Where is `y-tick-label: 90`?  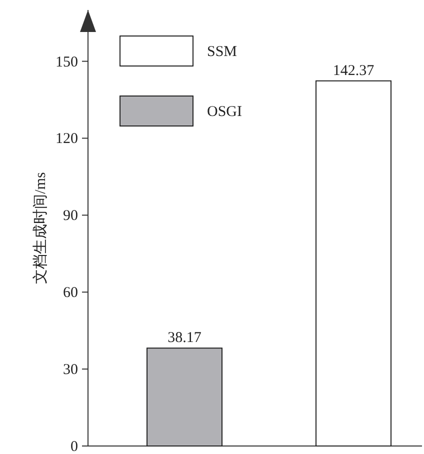 y-tick-label: 90 is located at coordinates (70, 216).